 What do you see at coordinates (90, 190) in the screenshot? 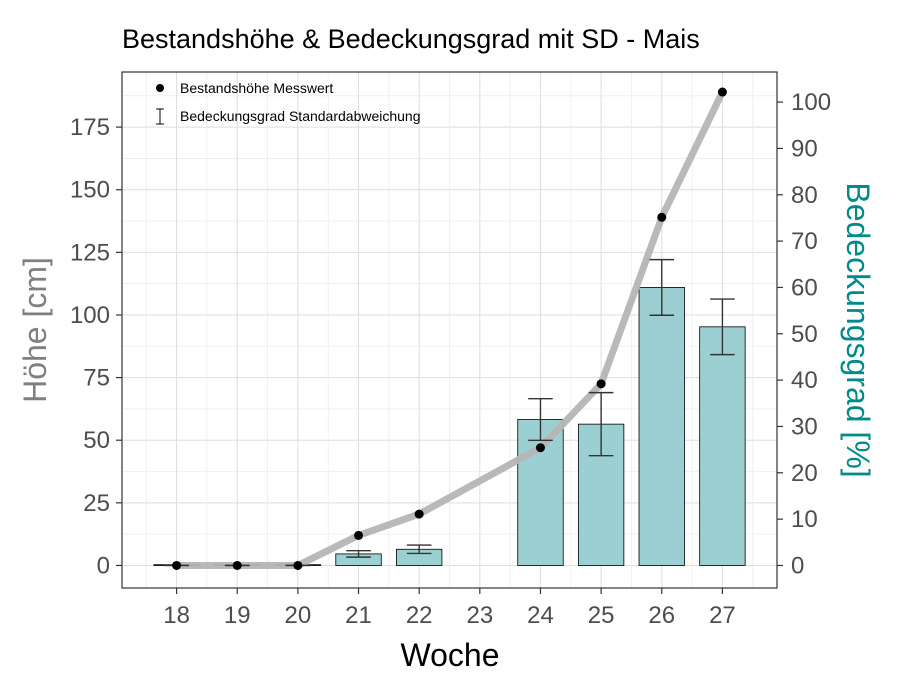
I see `y-tick-label: 150` at bounding box center [90, 190].